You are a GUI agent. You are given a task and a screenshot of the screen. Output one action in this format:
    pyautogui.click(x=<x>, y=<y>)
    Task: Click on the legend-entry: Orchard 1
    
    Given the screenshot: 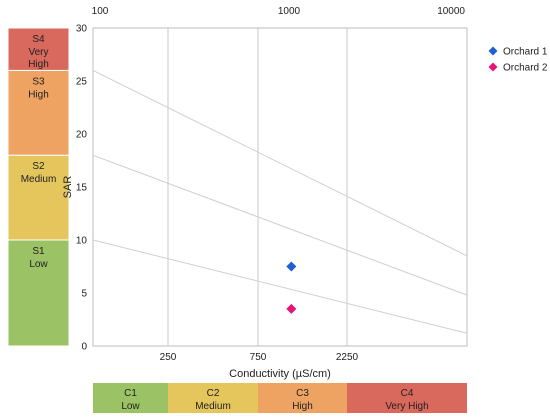 What is the action you would take?
    pyautogui.click(x=525, y=52)
    